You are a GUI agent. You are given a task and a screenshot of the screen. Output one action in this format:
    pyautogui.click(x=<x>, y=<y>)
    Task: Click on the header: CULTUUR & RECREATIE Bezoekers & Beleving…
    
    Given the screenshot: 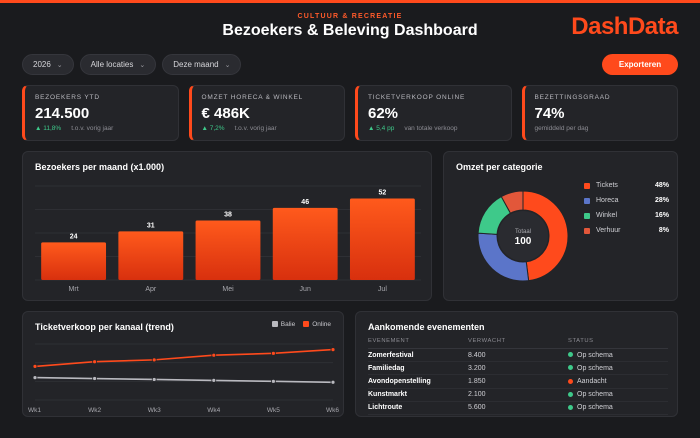 What is the action you would take?
    pyautogui.click(x=350, y=26)
    